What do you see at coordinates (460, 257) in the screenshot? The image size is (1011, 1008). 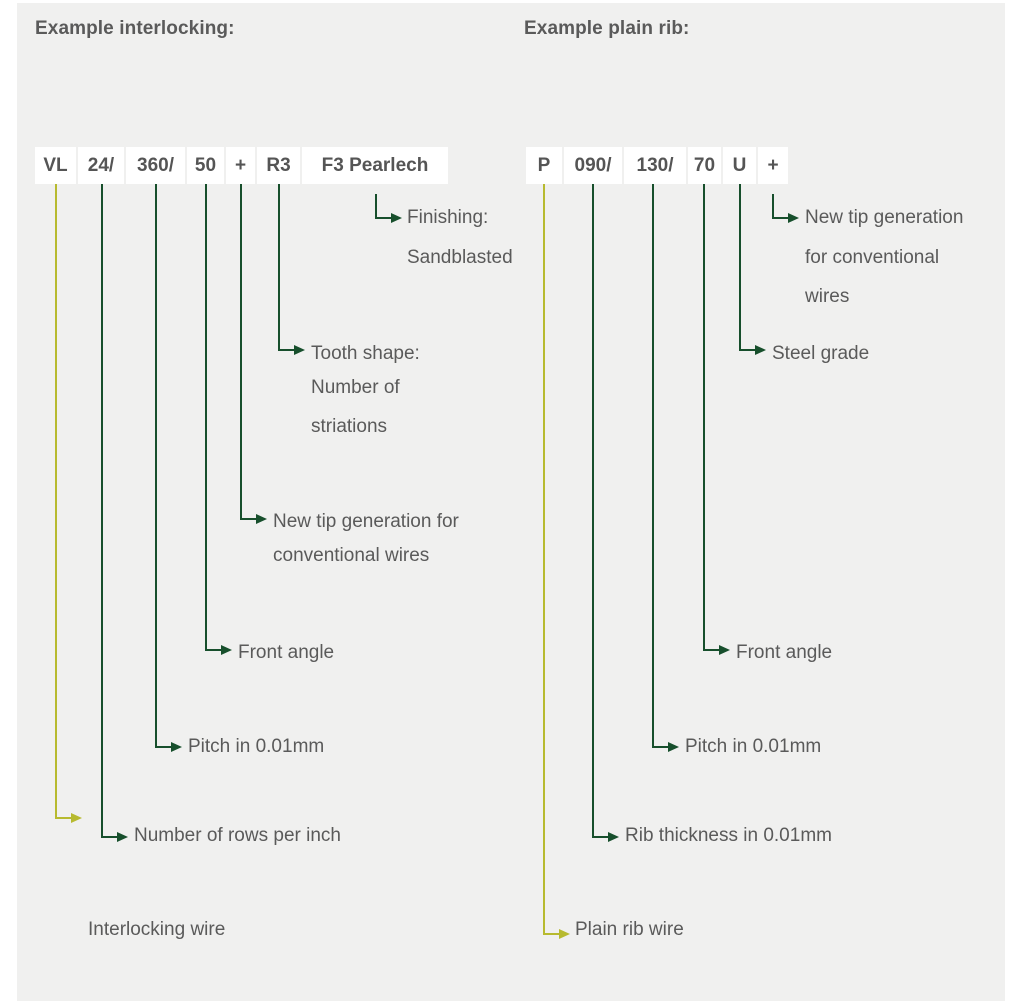 I see `label-finishing-2: Sandblasted` at bounding box center [460, 257].